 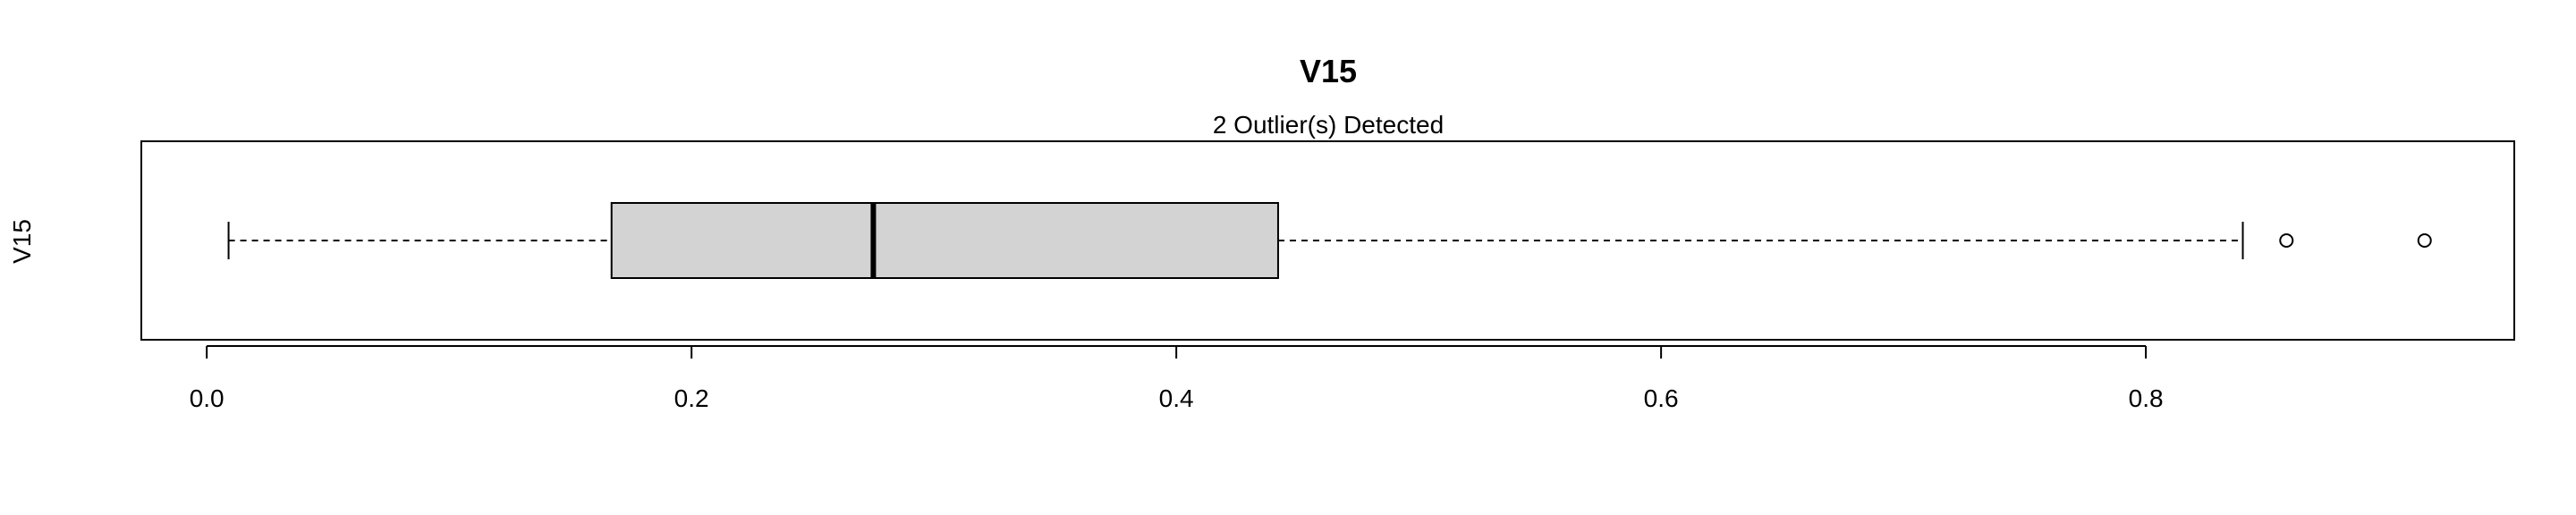 I want to click on iqr-box, so click(x=944, y=240).